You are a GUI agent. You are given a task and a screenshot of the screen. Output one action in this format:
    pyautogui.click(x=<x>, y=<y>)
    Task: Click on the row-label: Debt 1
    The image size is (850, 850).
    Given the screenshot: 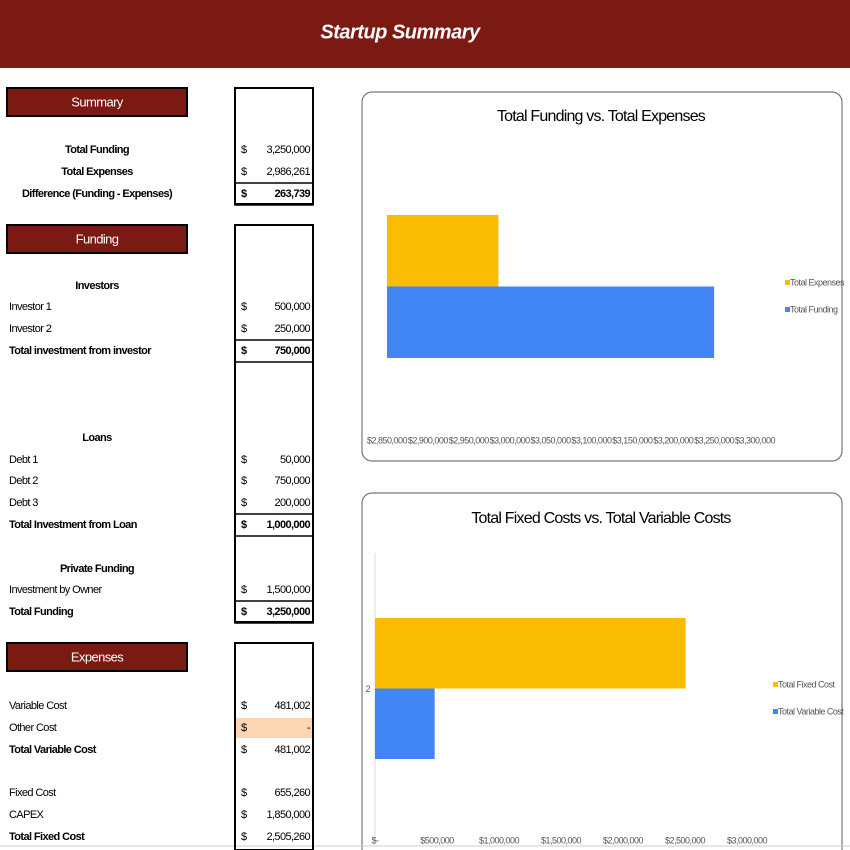 What is the action you would take?
    pyautogui.click(x=23, y=460)
    